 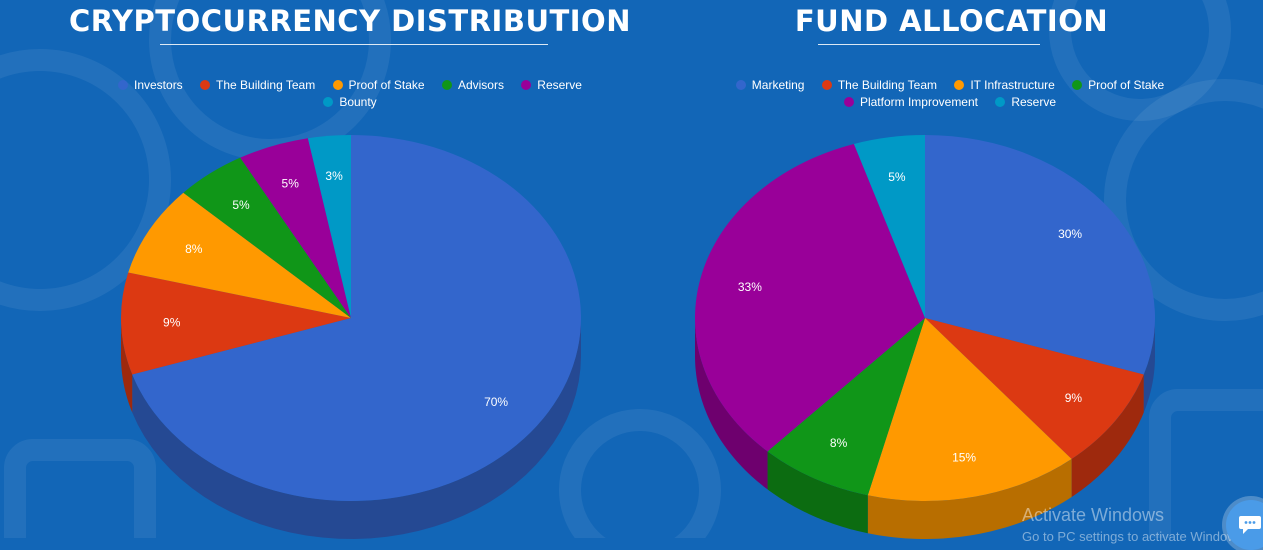 I want to click on legend-item-advisors: Advisors, so click(x=472, y=85).